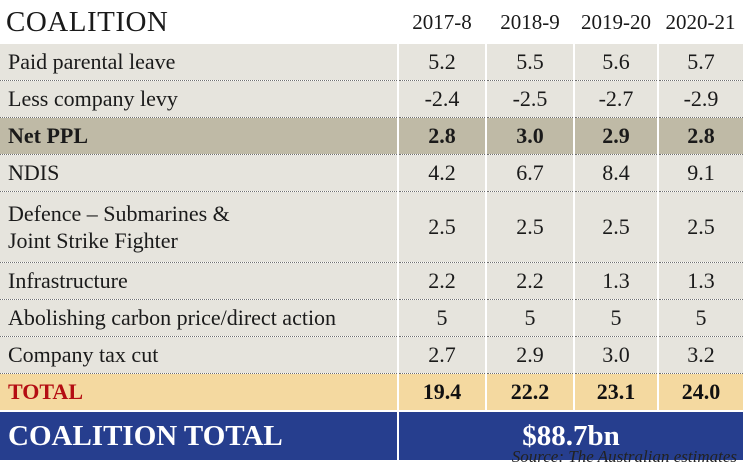  Describe the element at coordinates (700, 173) in the screenshot. I see `table-cell: 9.1` at that location.